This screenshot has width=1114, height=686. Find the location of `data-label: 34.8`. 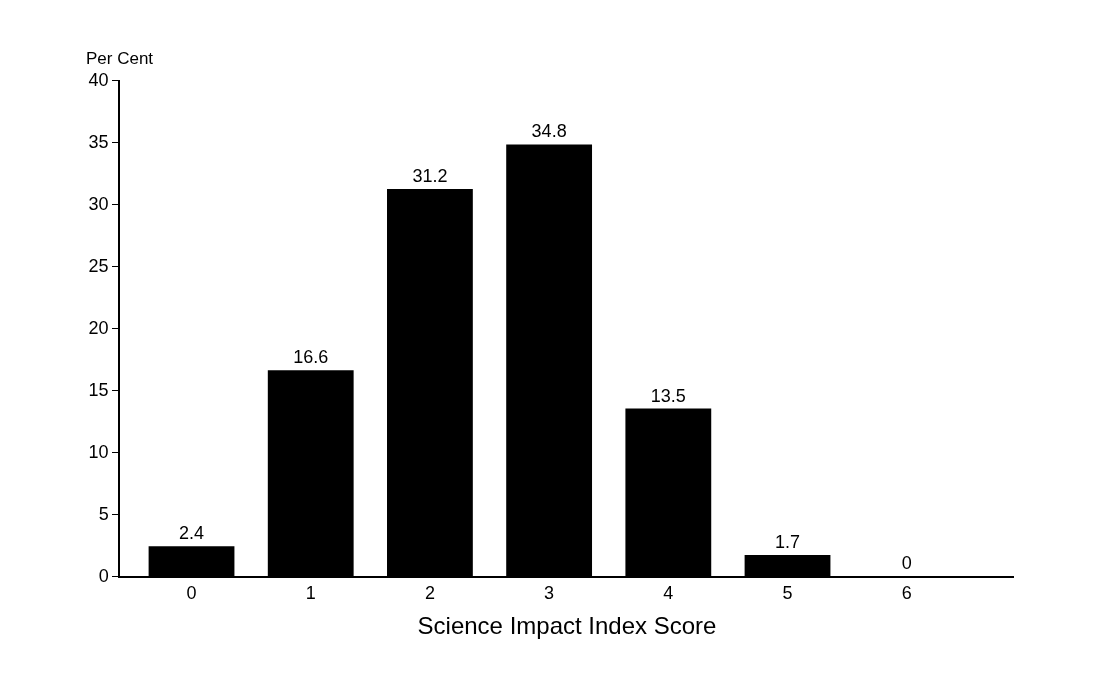

data-label: 34.8 is located at coordinates (549, 131).